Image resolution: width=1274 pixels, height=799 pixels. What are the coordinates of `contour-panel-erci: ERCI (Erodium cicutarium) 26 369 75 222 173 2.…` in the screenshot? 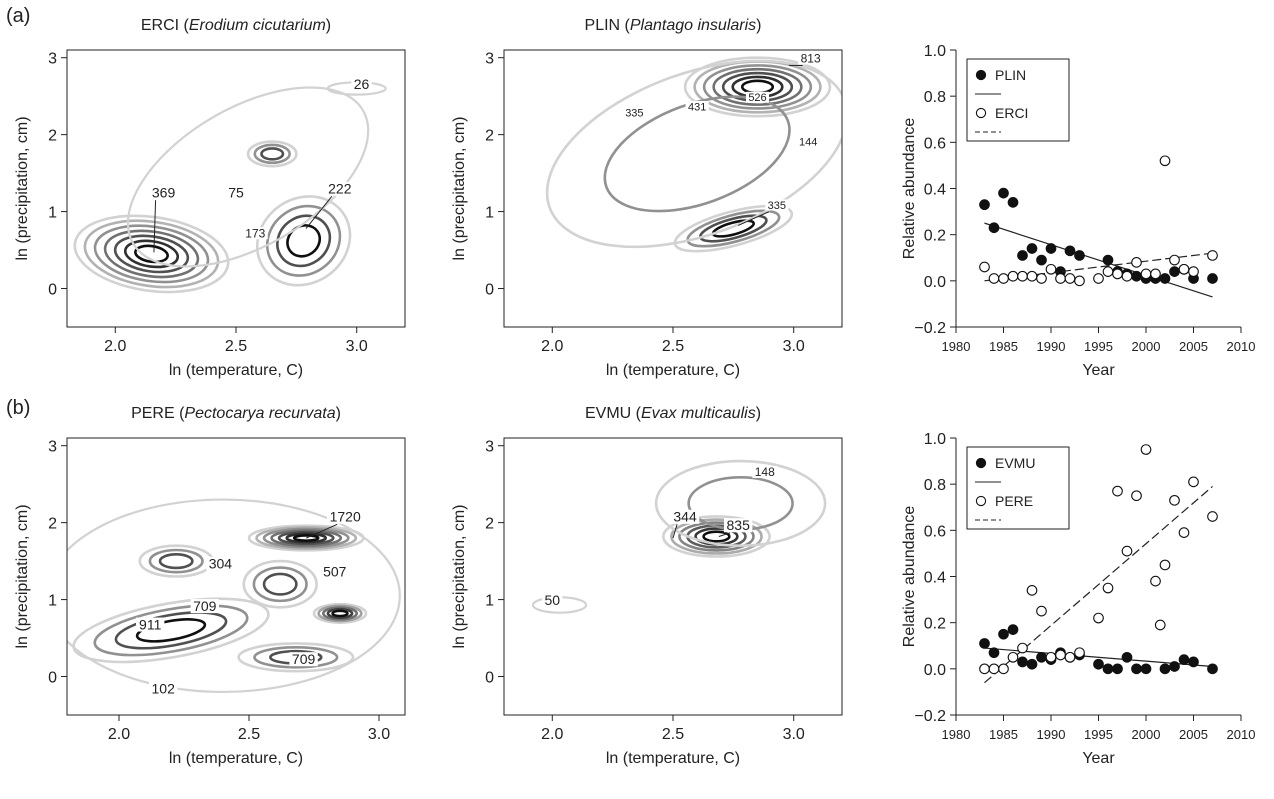 It's located at (210, 198).